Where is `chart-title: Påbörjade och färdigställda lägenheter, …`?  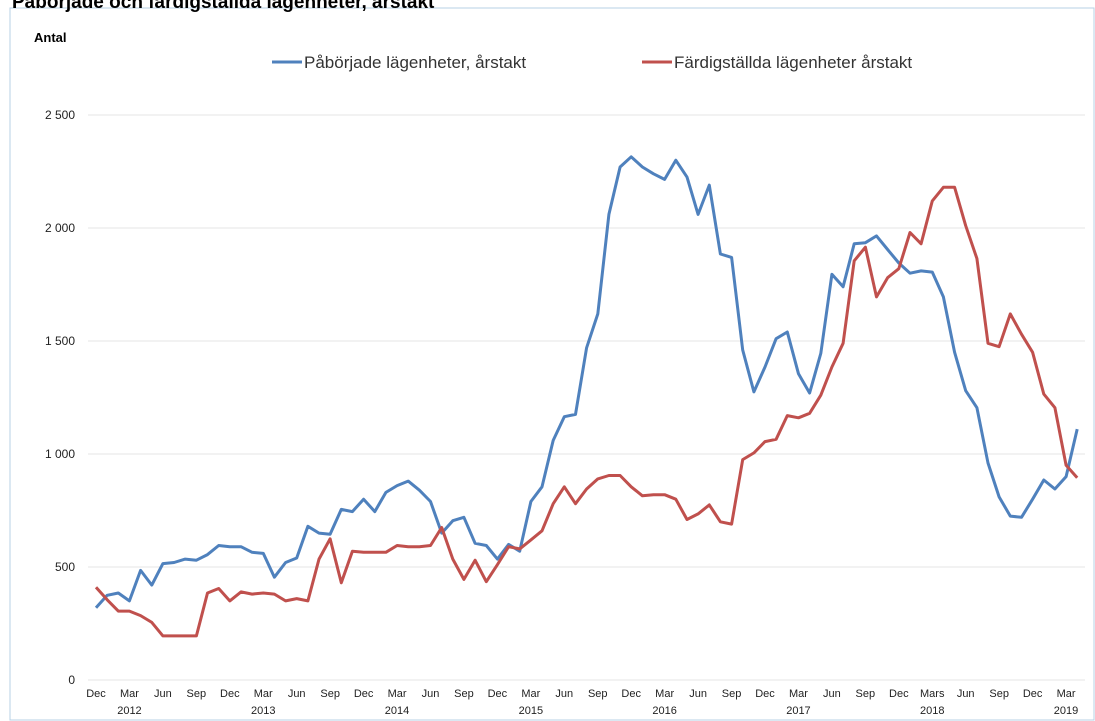
chart-title: Påbörjade och färdigställda lägenheter, … is located at coordinates (223, 6).